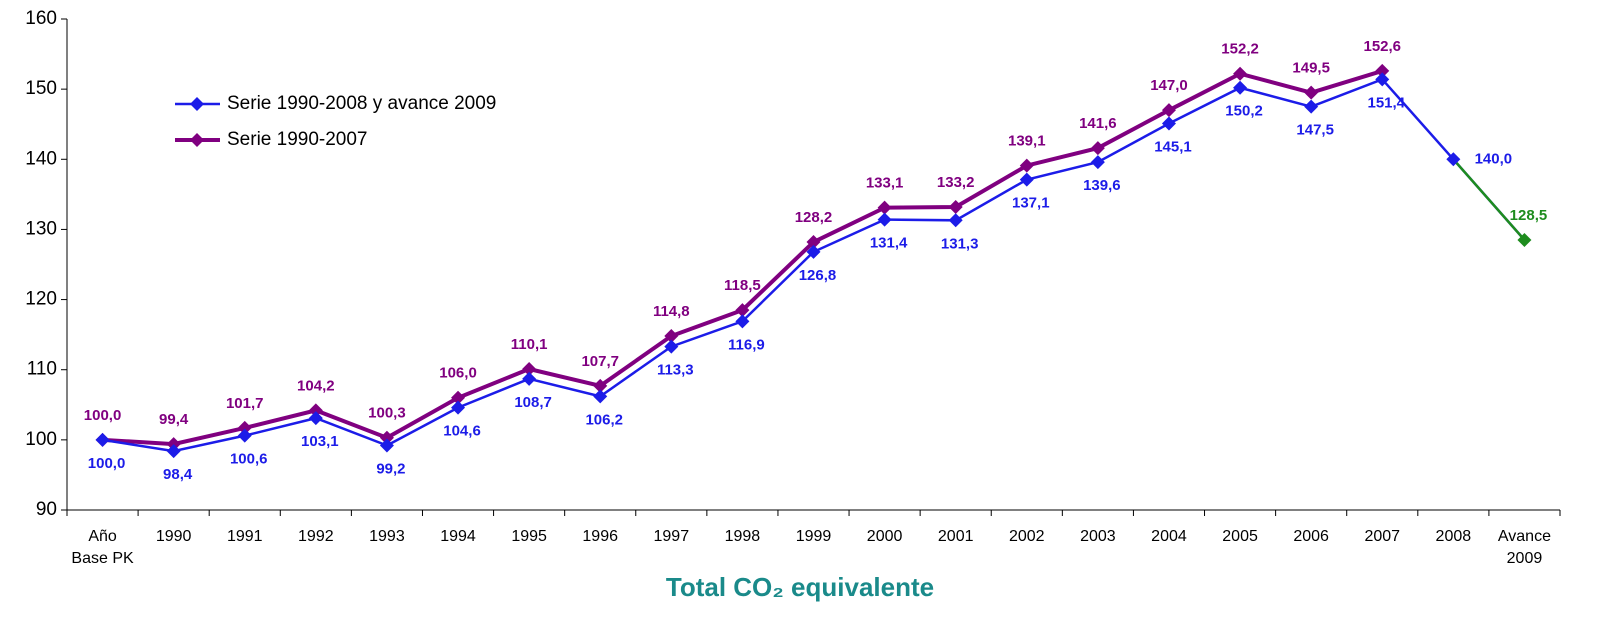 The height and width of the screenshot is (626, 1622). Describe the element at coordinates (889, 243) in the screenshot. I see `data-label: 131,4` at that location.